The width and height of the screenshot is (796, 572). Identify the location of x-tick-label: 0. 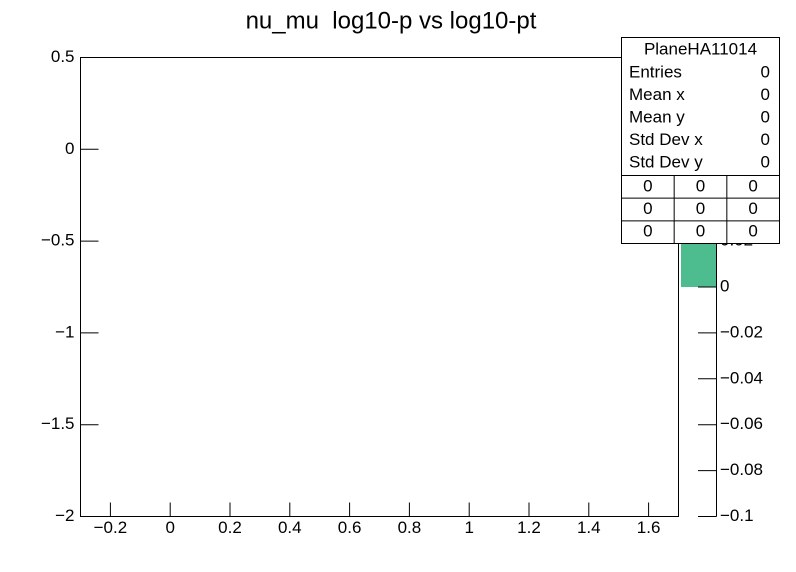
(169, 527).